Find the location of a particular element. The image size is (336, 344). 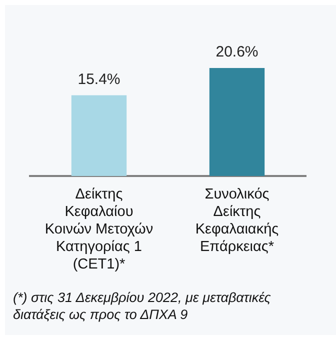

x-tick-label: Δείκτης Κεφαλαίου Κοινών Μετοχών Κατηγορίας 1 (CET1)* is located at coordinates (99, 229).